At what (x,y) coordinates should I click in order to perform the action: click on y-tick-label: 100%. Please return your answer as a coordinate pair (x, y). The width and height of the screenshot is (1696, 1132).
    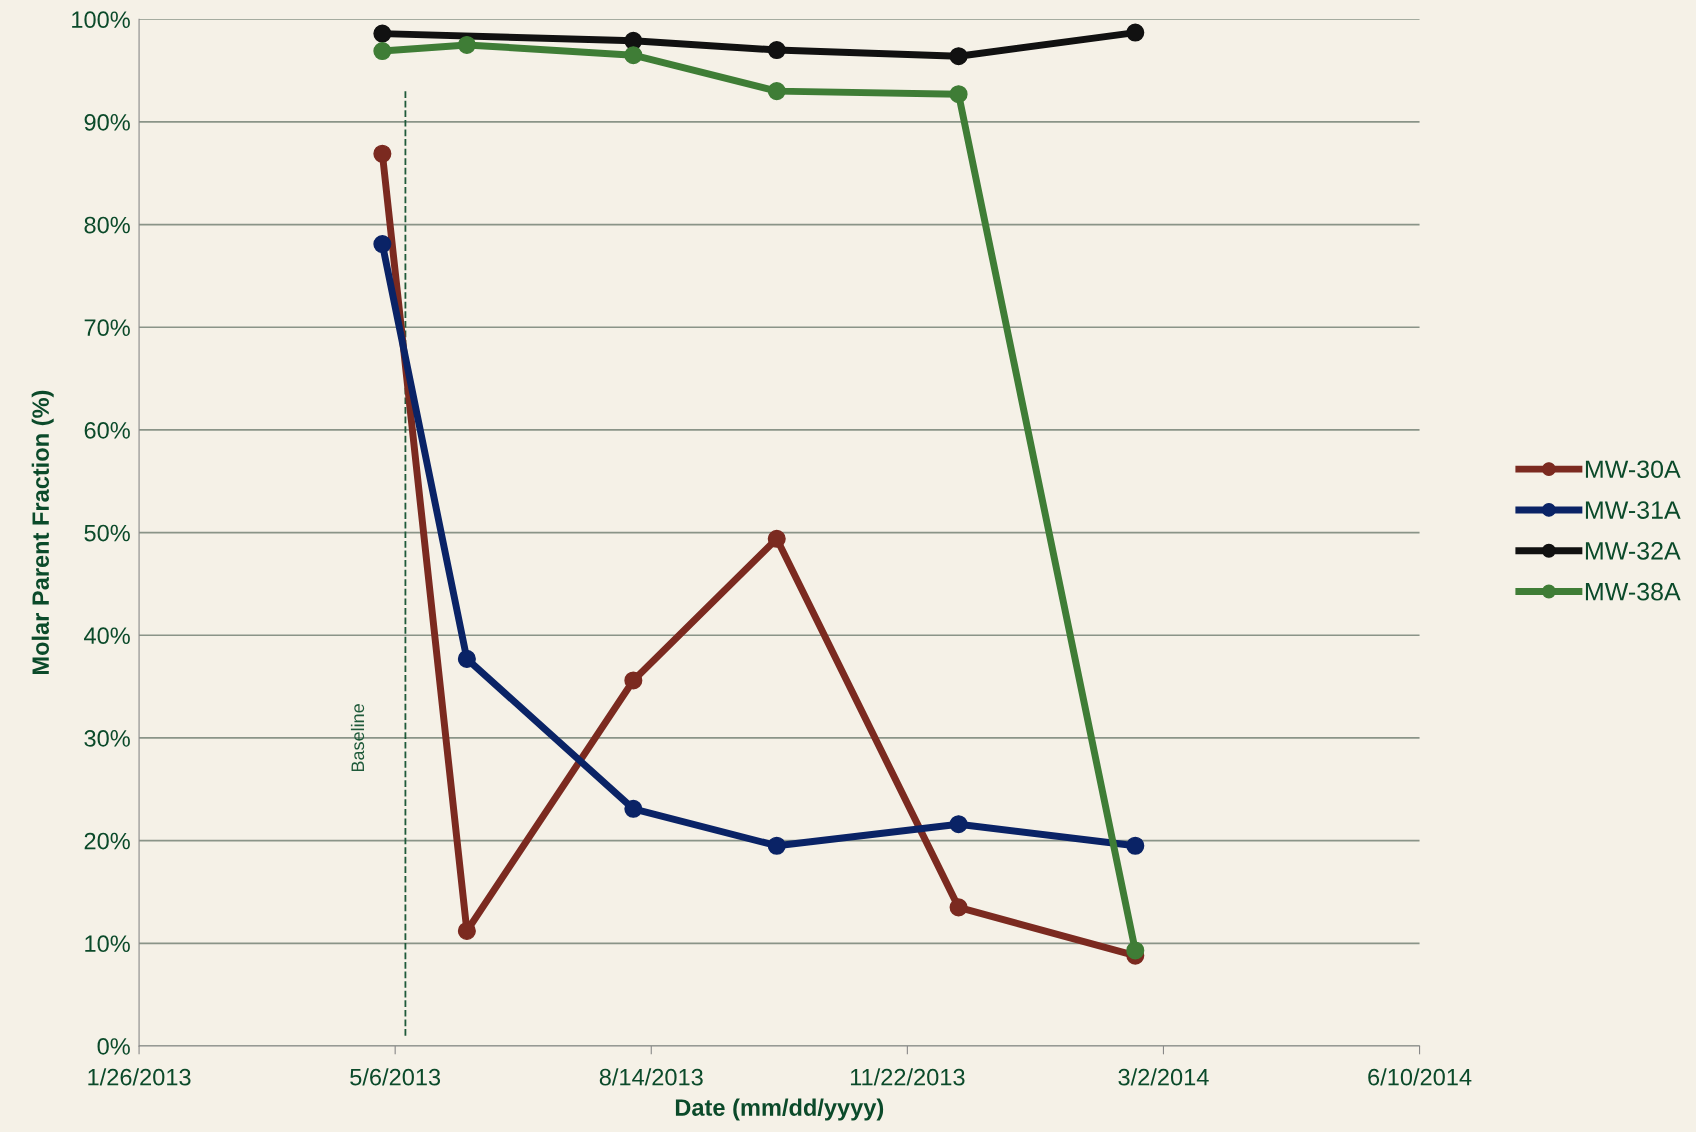
    Looking at the image, I should click on (101, 20).